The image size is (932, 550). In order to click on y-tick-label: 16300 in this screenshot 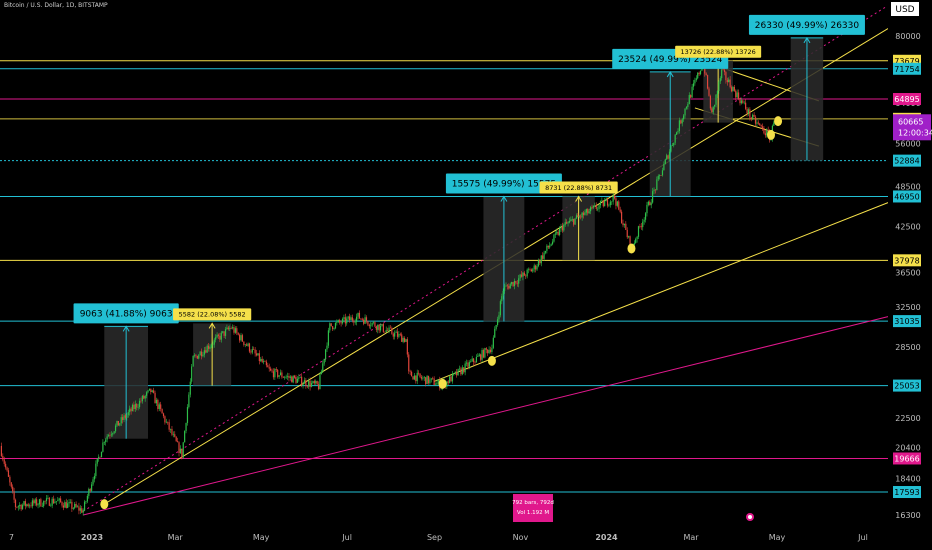, I will do `click(907, 515)`.